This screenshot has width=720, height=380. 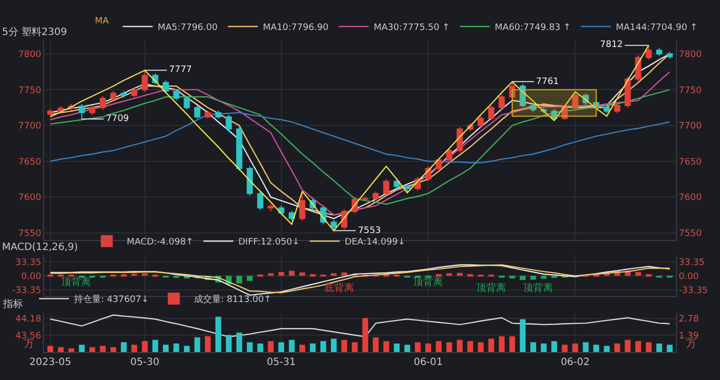 What do you see at coordinates (369, 231) in the screenshot?
I see `annotation: 7553` at bounding box center [369, 231].